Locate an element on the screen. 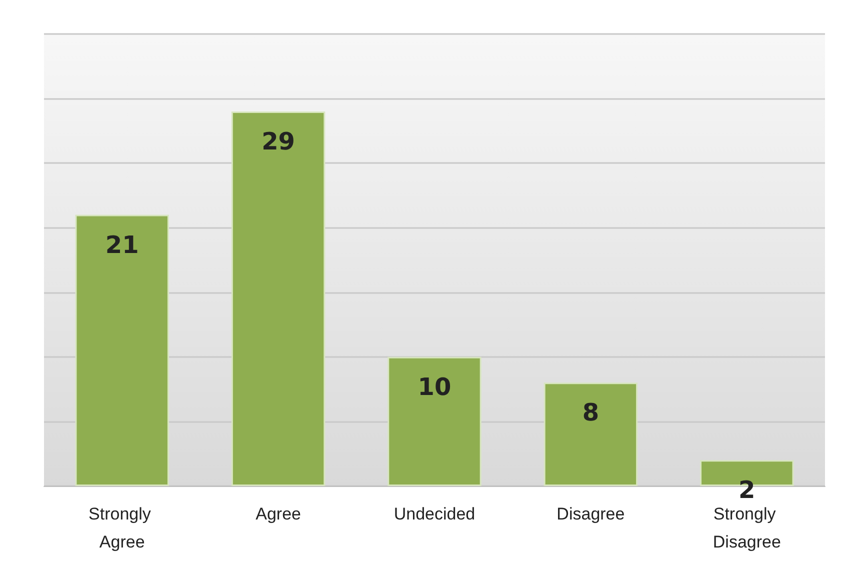  x-tick-label: Strongly Agree is located at coordinates (122, 528).